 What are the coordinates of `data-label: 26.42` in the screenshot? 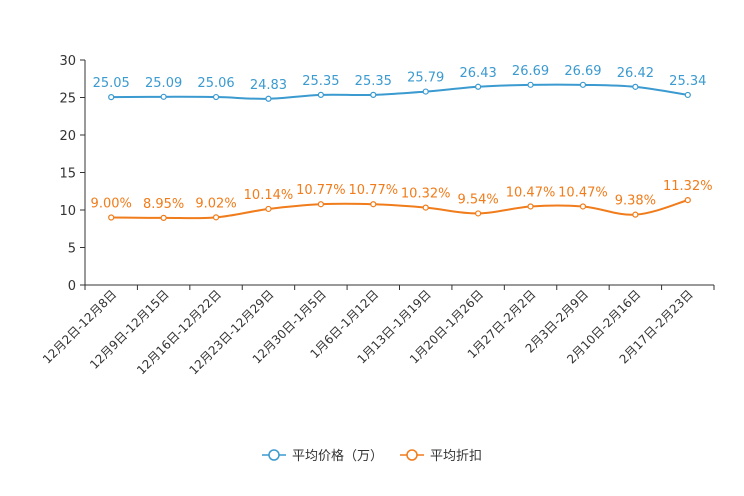 It's located at (635, 73).